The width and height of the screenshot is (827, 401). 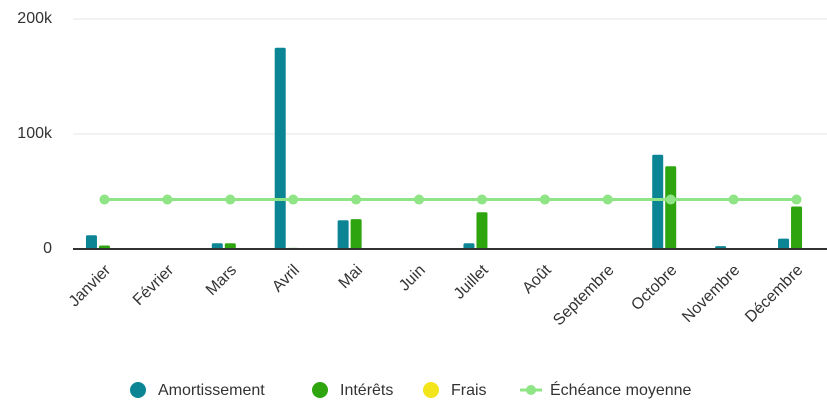 I want to click on y-tick-label: 0, so click(x=47, y=248).